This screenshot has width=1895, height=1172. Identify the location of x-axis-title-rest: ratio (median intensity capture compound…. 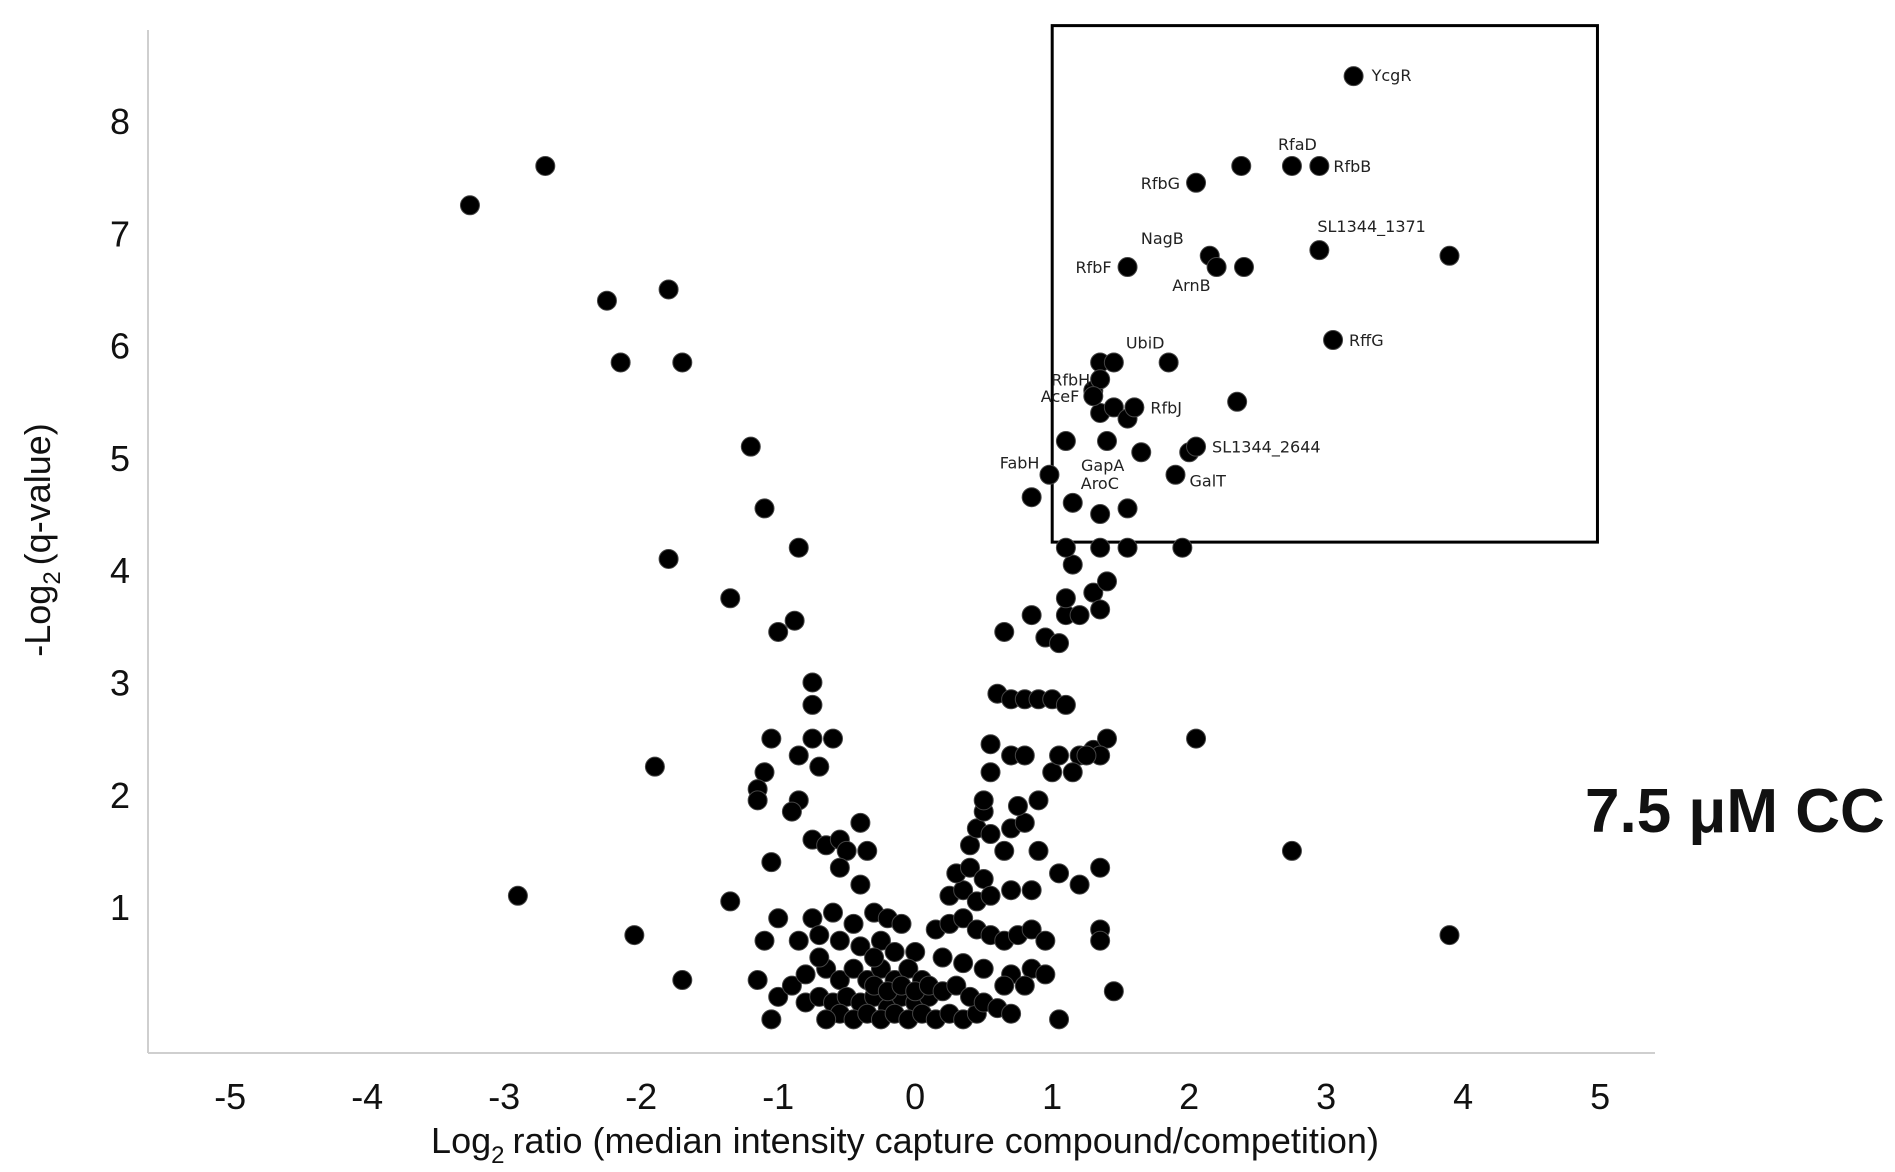
(945, 1140).